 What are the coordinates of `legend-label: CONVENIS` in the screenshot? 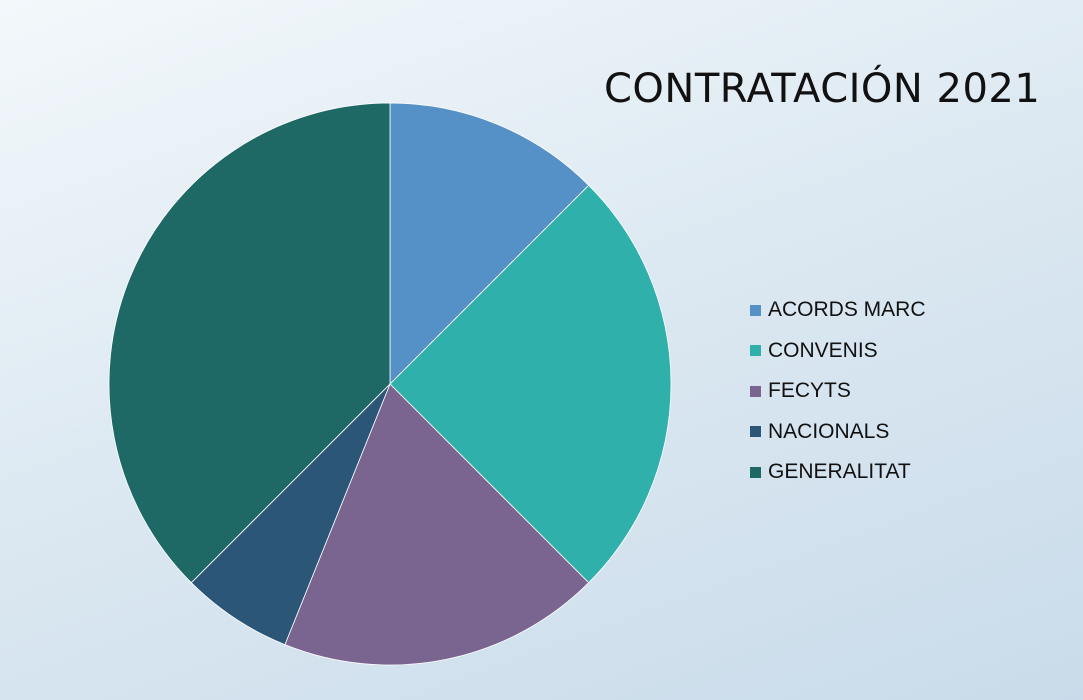 It's located at (823, 350).